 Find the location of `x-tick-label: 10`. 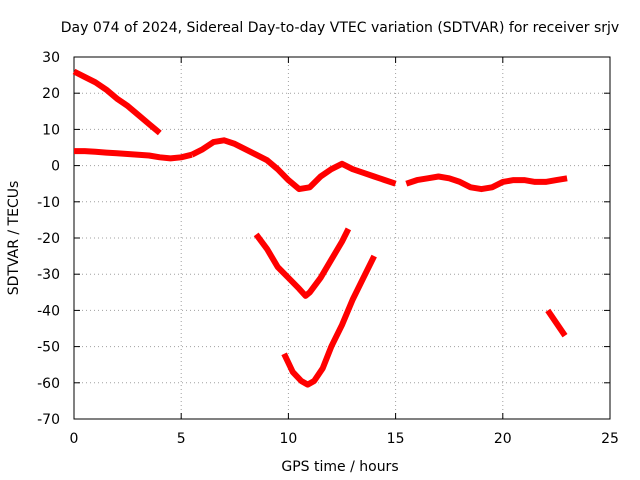

x-tick-label: 10 is located at coordinates (288, 439).